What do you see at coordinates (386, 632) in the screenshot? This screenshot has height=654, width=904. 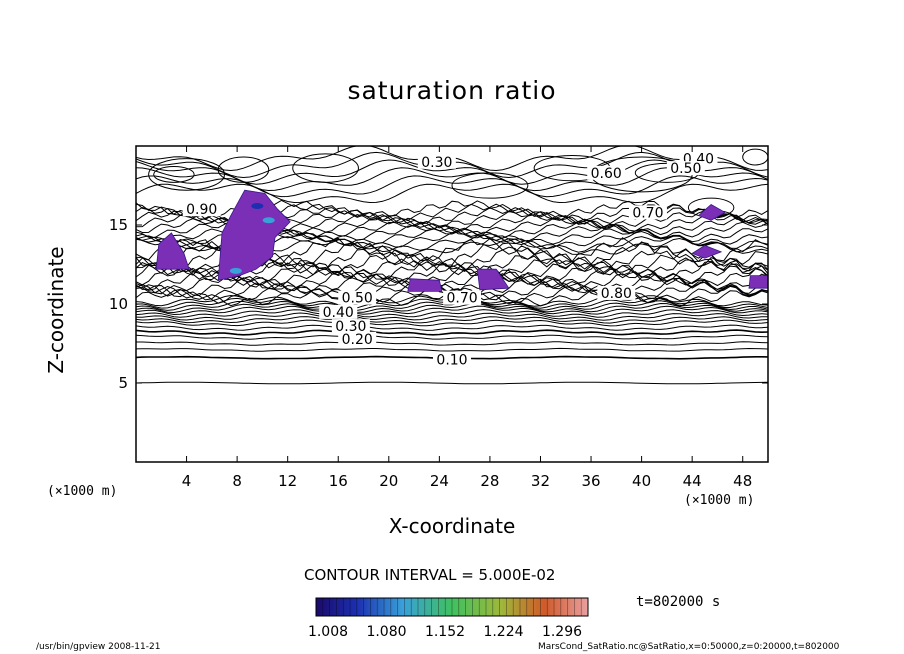 I see `colorbar-label: 1.080` at bounding box center [386, 632].